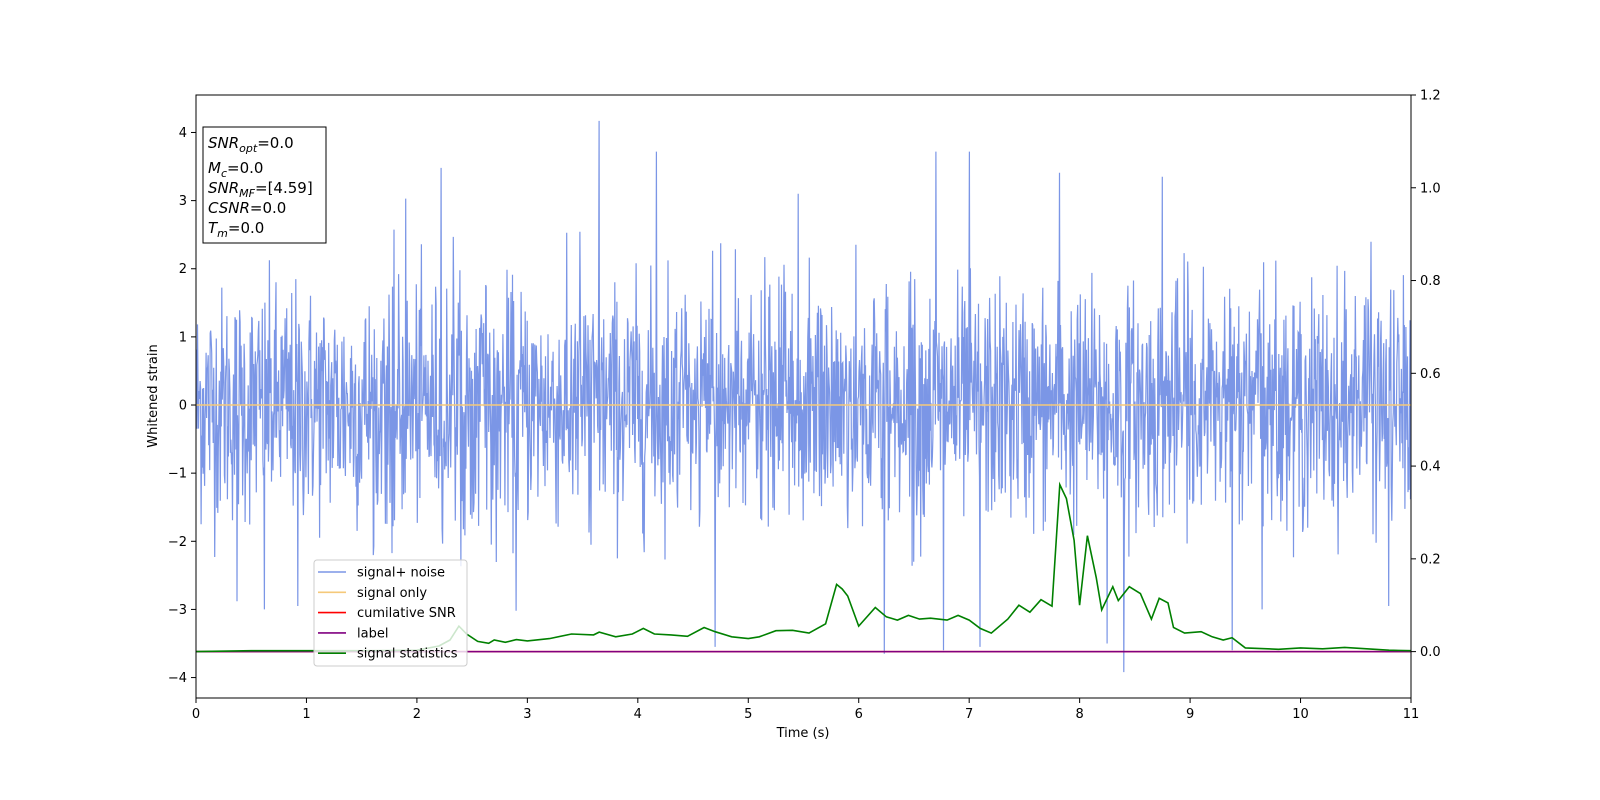 The width and height of the screenshot is (1600, 800). Describe the element at coordinates (236, 229) in the screenshot. I see `info-box-line: Tm=0.0` at that location.